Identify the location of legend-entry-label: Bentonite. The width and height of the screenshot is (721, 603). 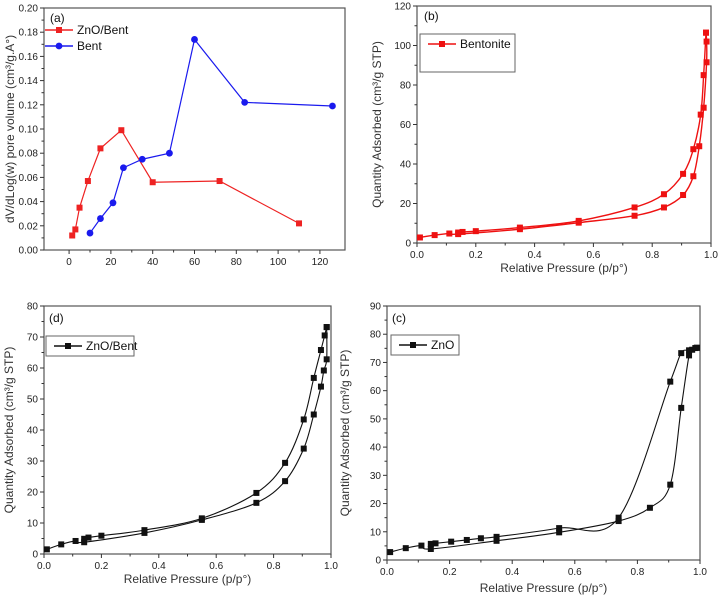
(485, 44).